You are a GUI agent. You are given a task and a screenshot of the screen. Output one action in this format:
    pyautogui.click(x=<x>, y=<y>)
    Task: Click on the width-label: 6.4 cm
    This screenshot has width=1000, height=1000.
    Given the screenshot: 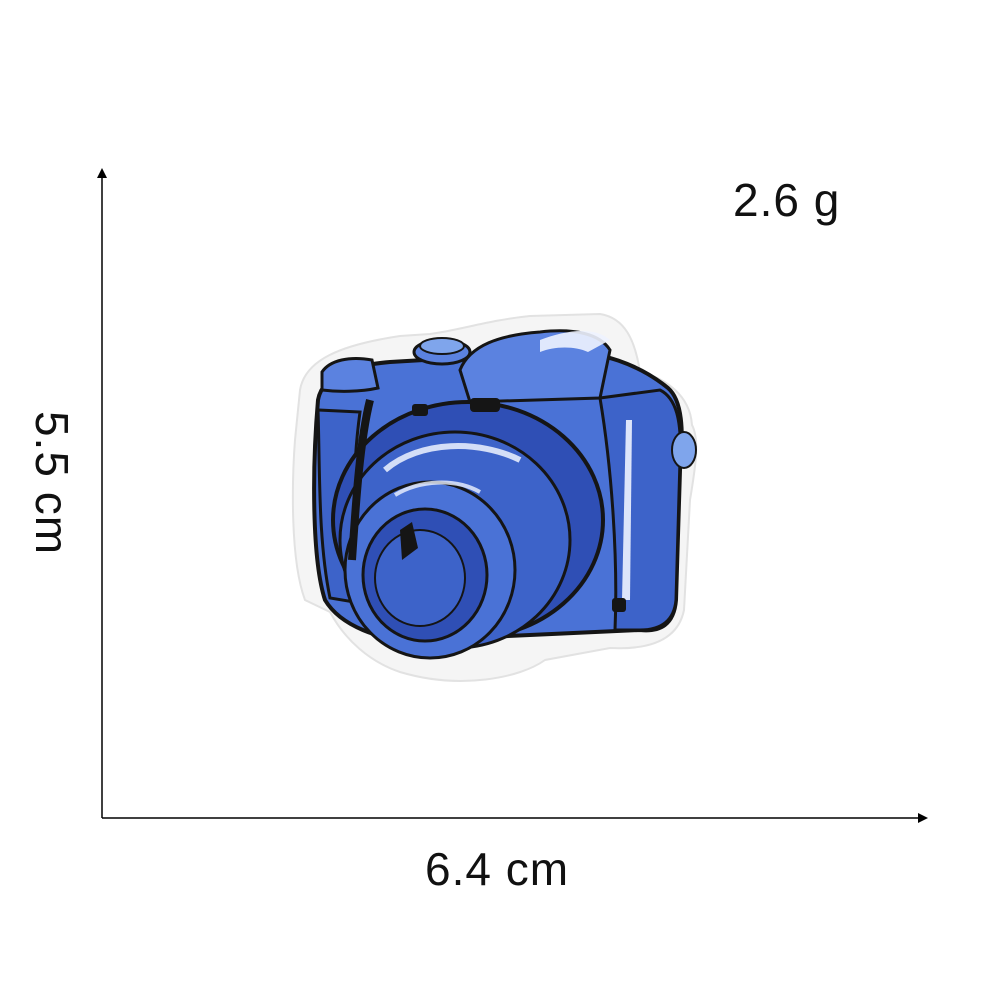 What is the action you would take?
    pyautogui.click(x=497, y=869)
    